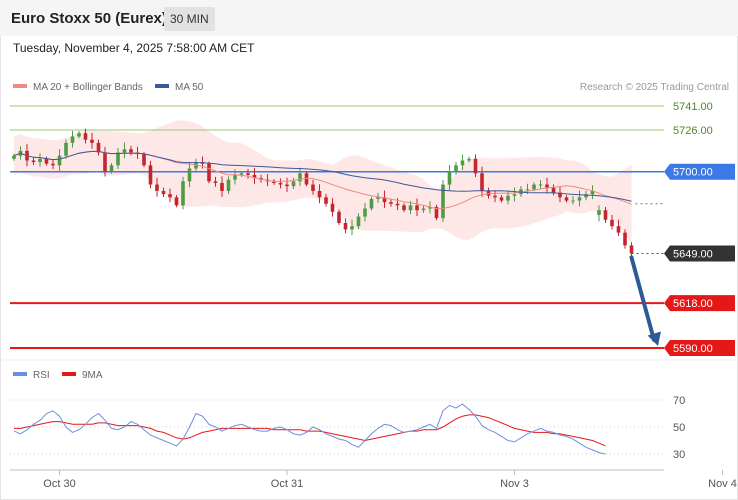 The image size is (738, 500). What do you see at coordinates (699, 171) in the screenshot?
I see `pivot-label-box` at bounding box center [699, 171].